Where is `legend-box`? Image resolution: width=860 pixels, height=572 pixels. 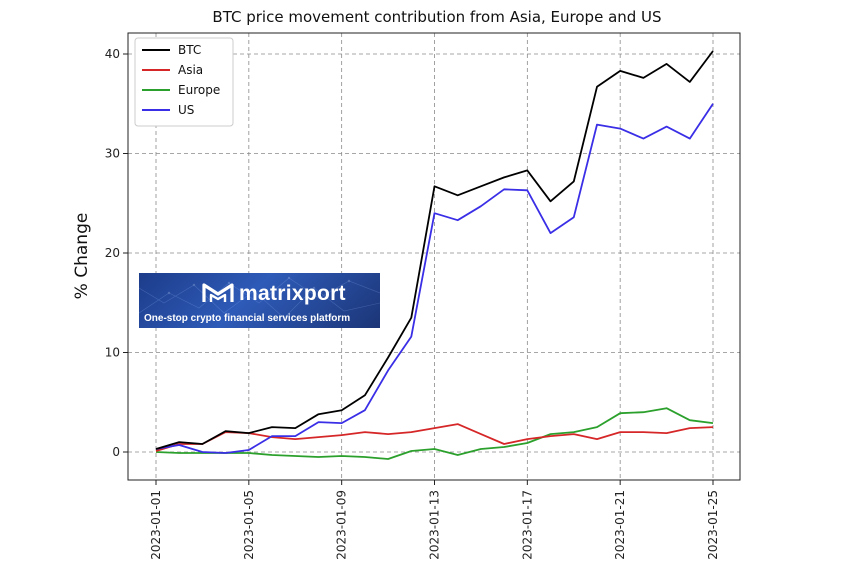
legend-box is located at coordinates (184, 82).